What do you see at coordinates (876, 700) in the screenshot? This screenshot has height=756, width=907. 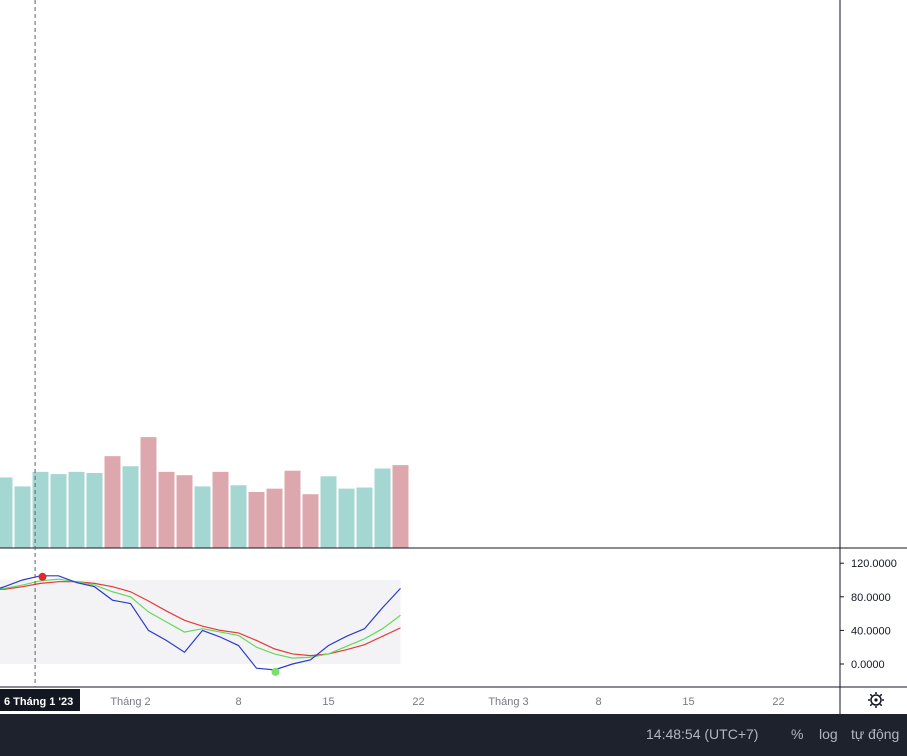 I see `settings-gear-icon` at bounding box center [876, 700].